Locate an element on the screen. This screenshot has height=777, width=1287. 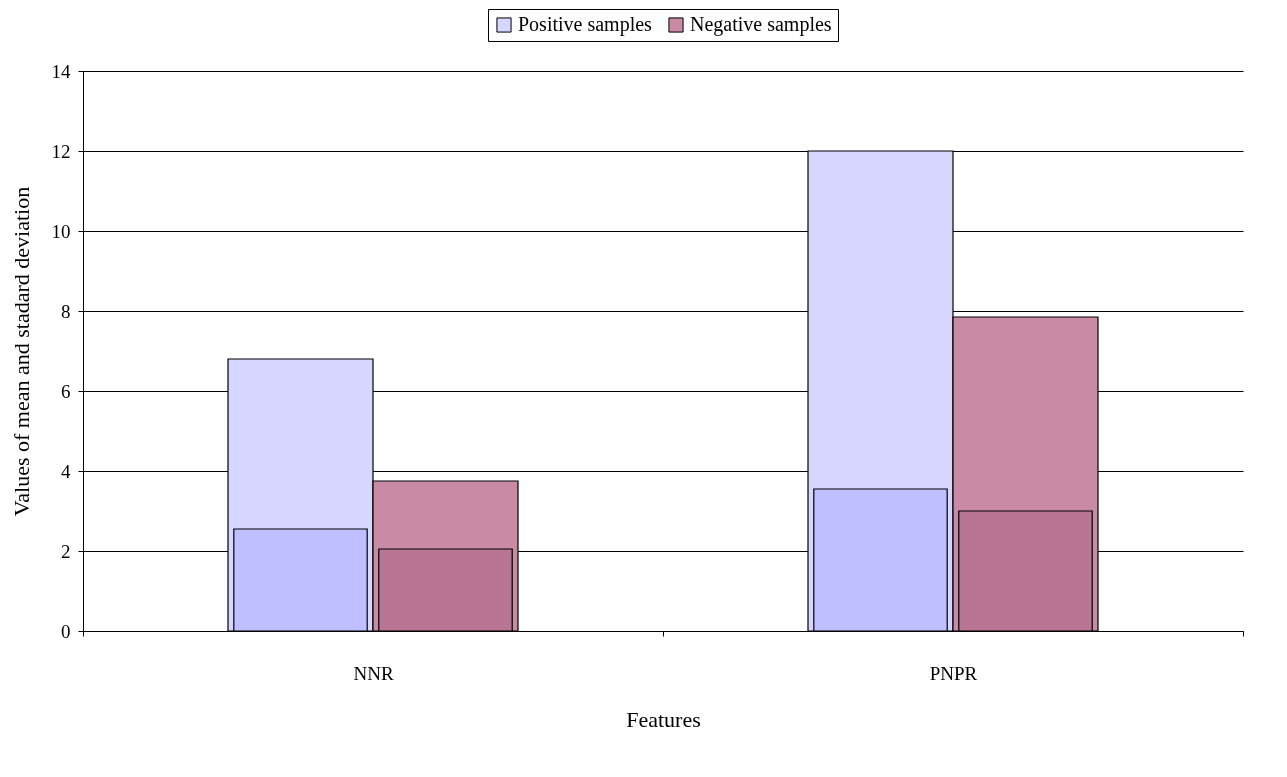
y-tick-label: 12 is located at coordinates (61, 151).